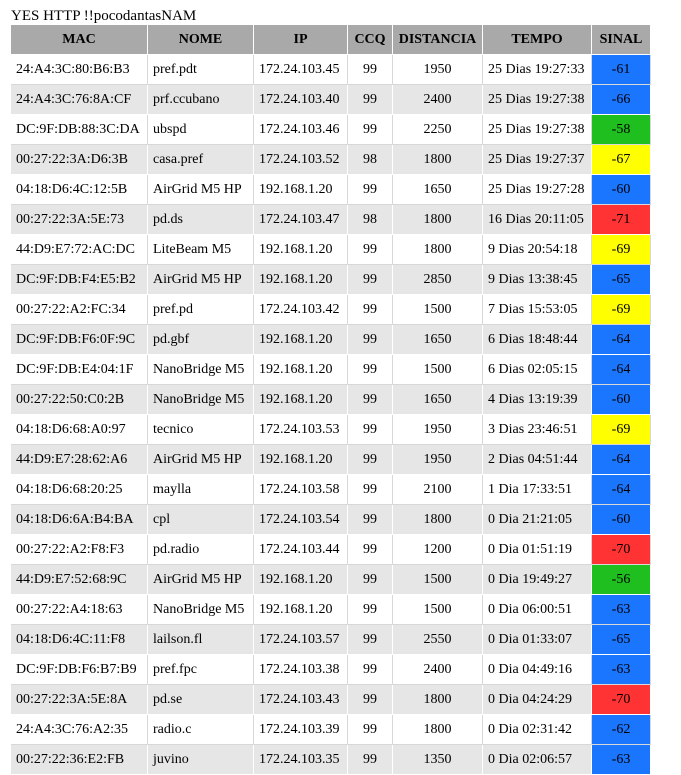 This screenshot has width=681, height=775. Describe the element at coordinates (201, 610) in the screenshot. I see `nome-cell: NanoBridge M5` at that location.